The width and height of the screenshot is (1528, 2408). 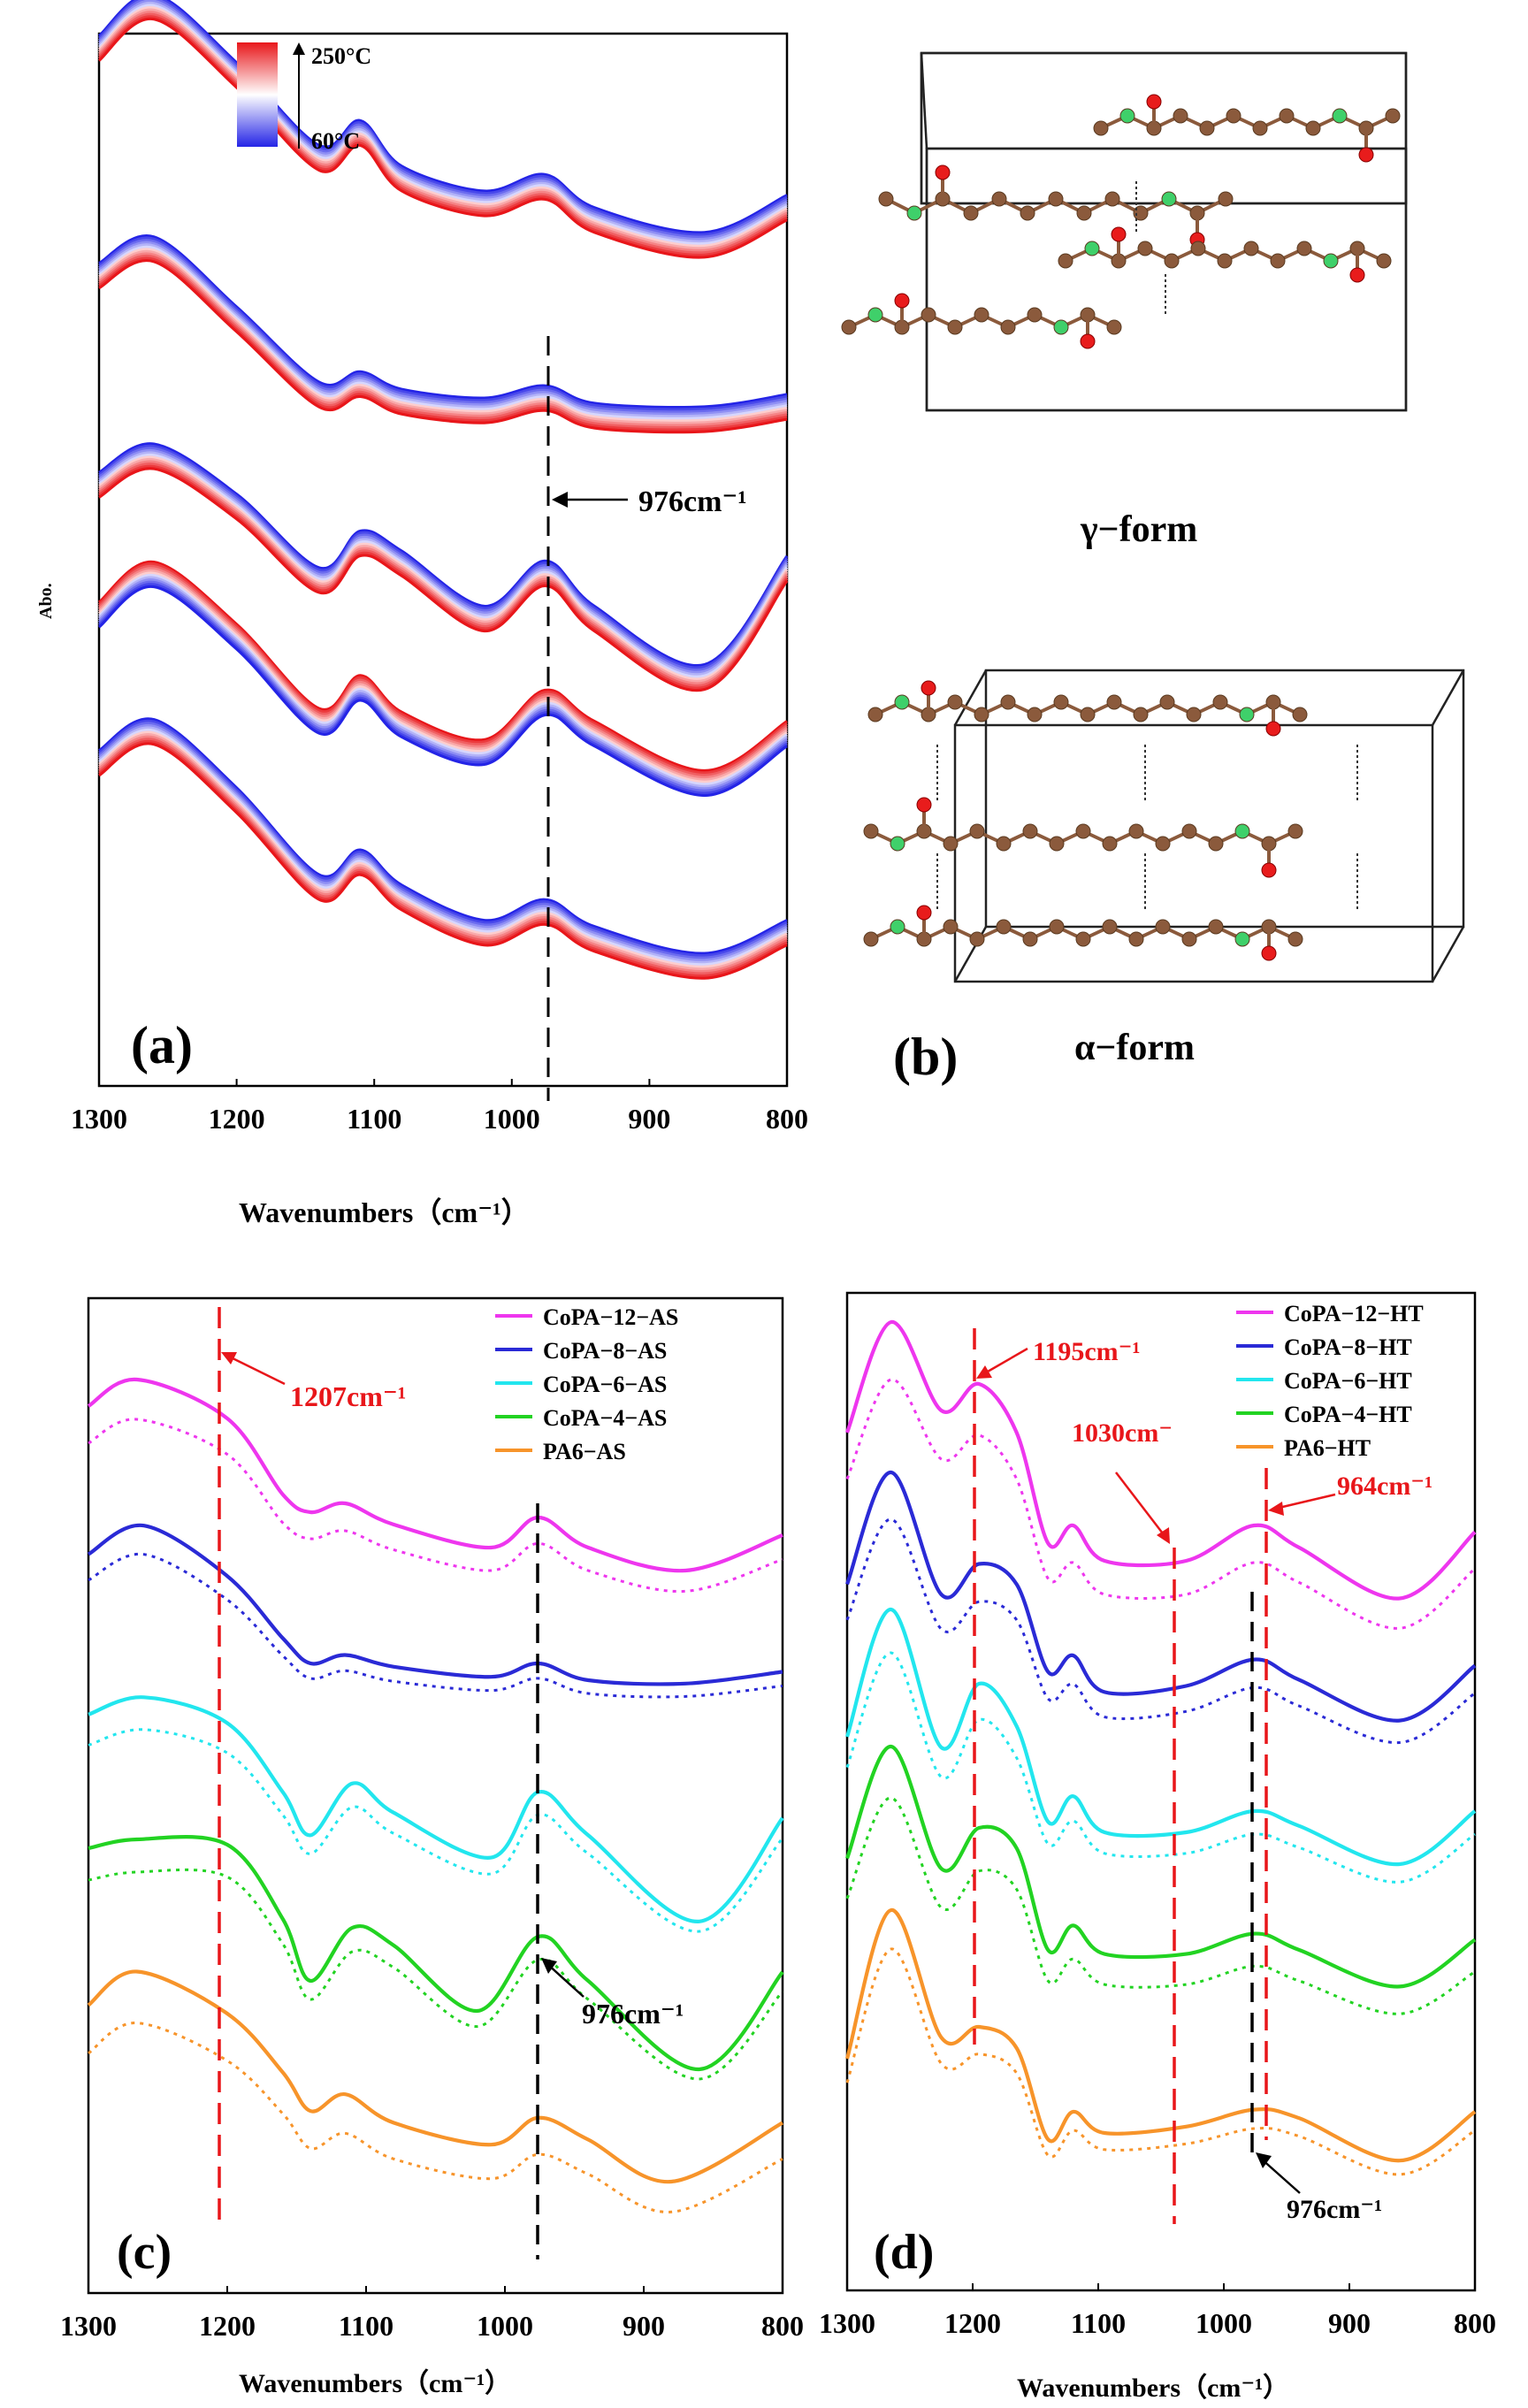 I want to click on gamma-box-top-front, so click(x=1164, y=128).